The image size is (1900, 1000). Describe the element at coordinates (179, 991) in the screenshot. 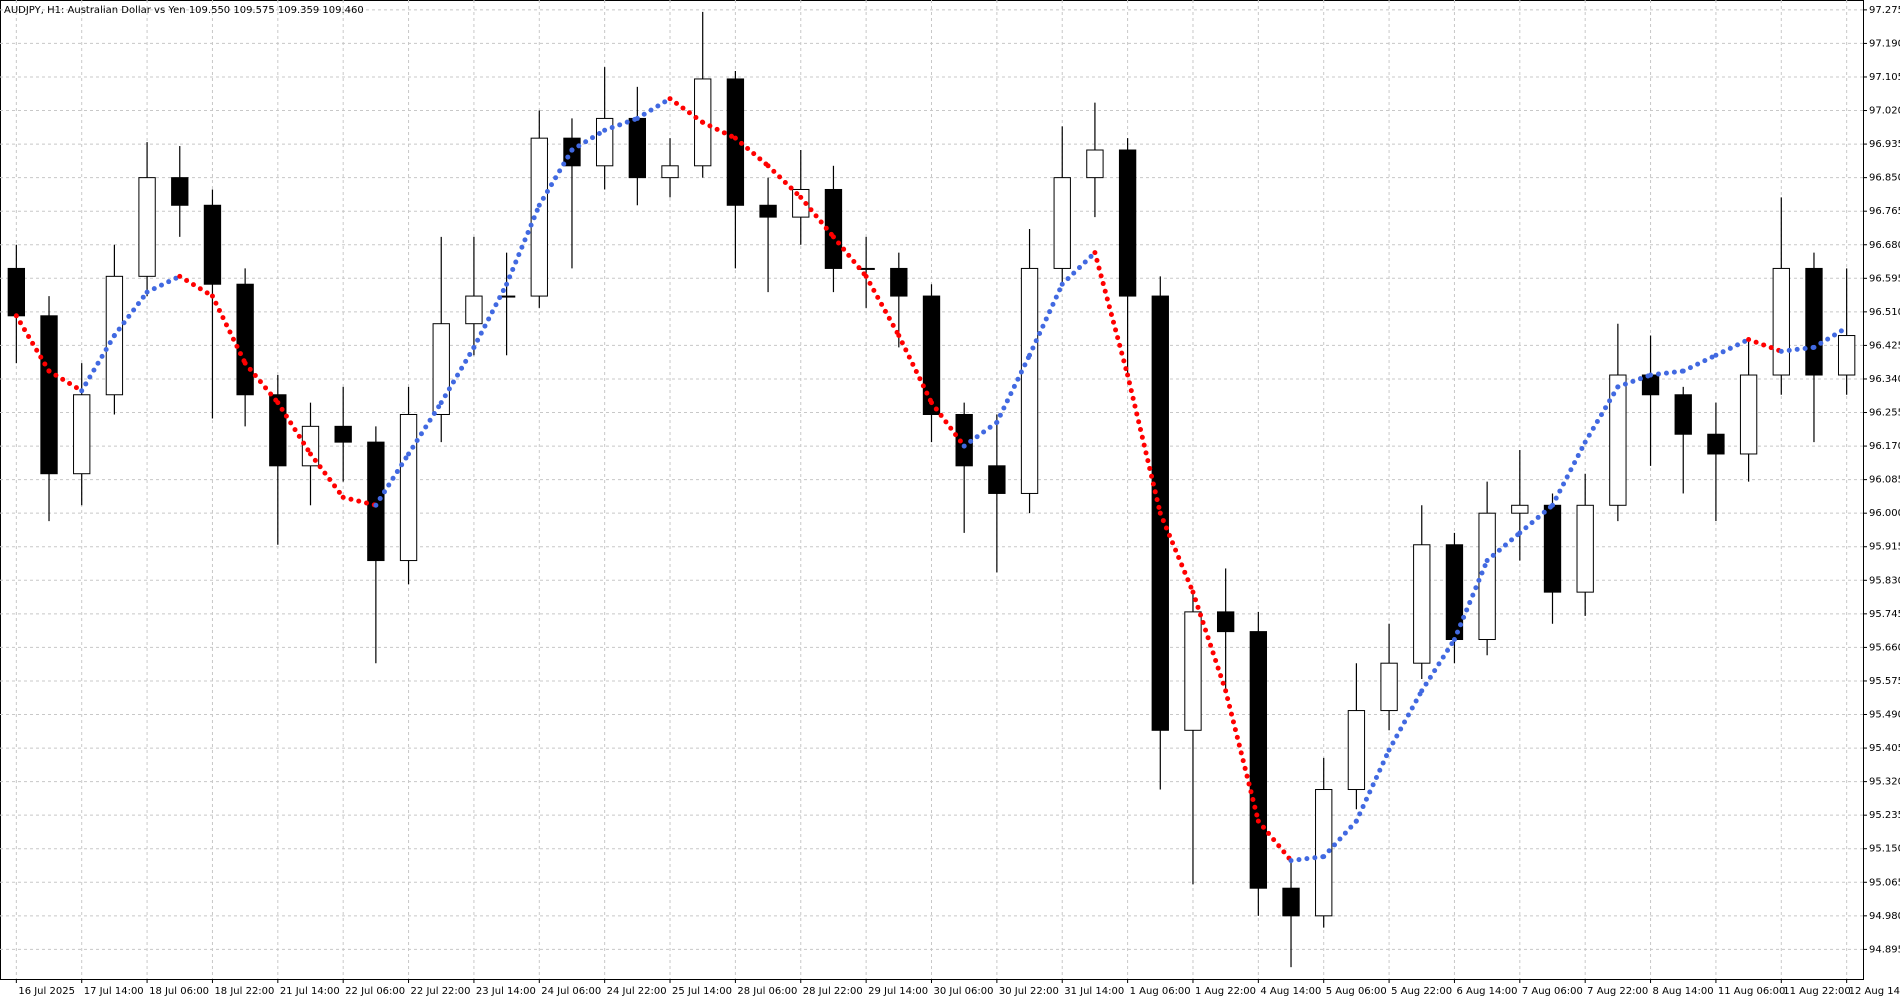

I see `x-tick-label: 18 Jul 06:00` at that location.